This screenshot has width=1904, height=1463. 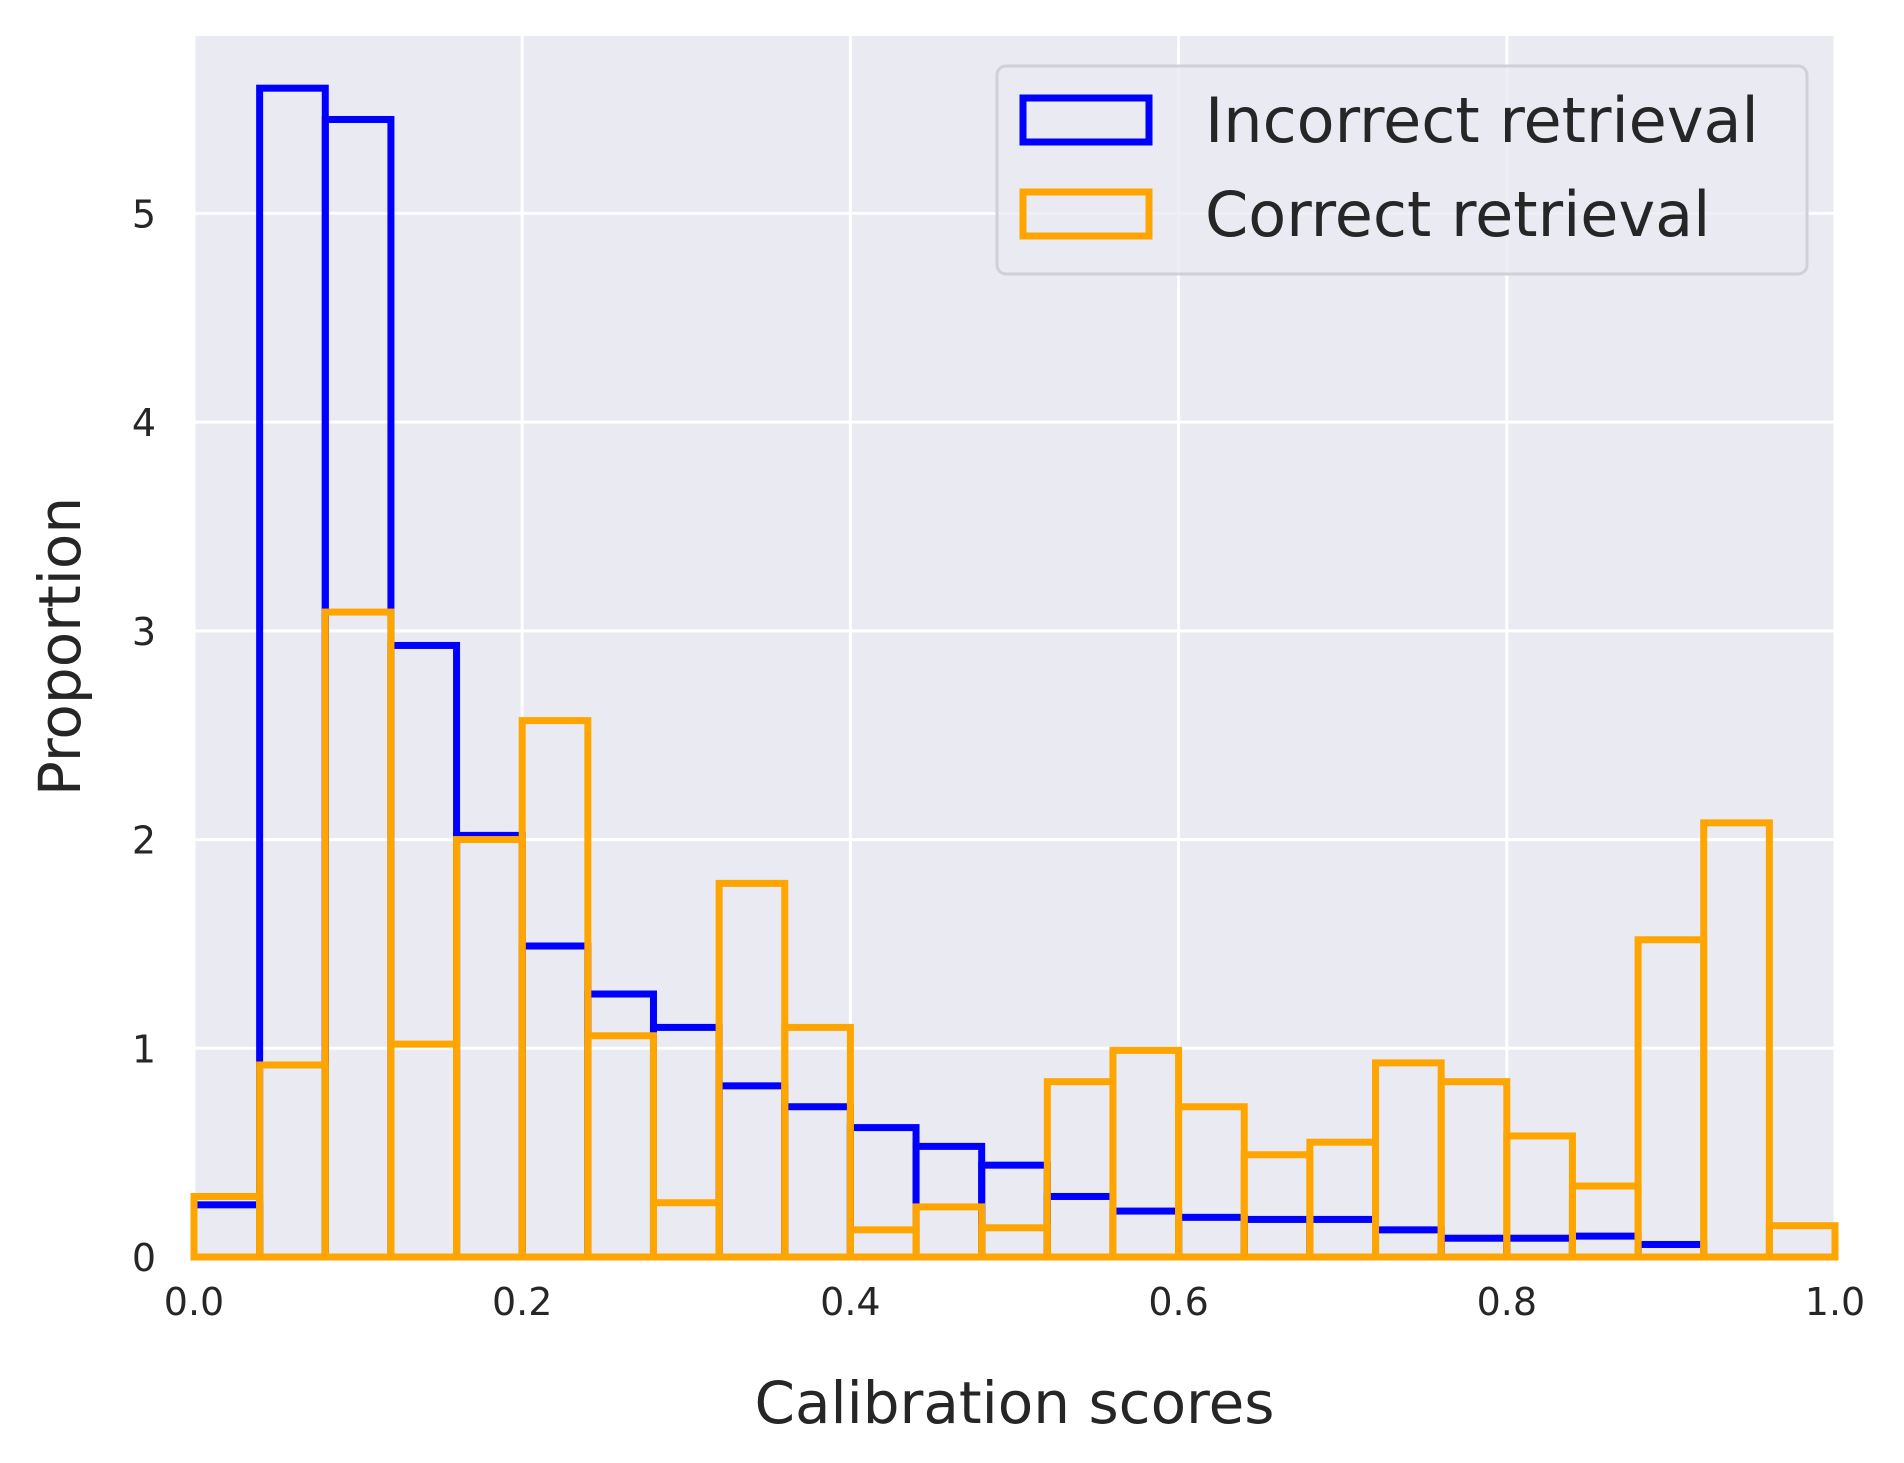 I want to click on x-axis-title: Calibration scores, so click(x=1014, y=1403).